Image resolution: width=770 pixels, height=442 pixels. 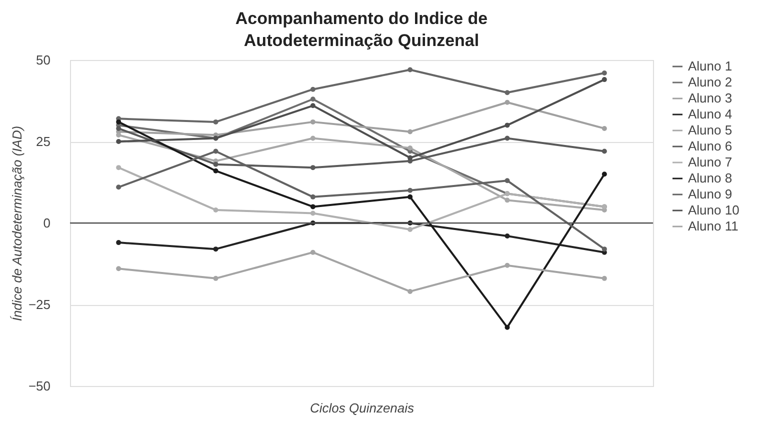 What do you see at coordinates (710, 82) in the screenshot?
I see `legend-label: Aluno 2` at bounding box center [710, 82].